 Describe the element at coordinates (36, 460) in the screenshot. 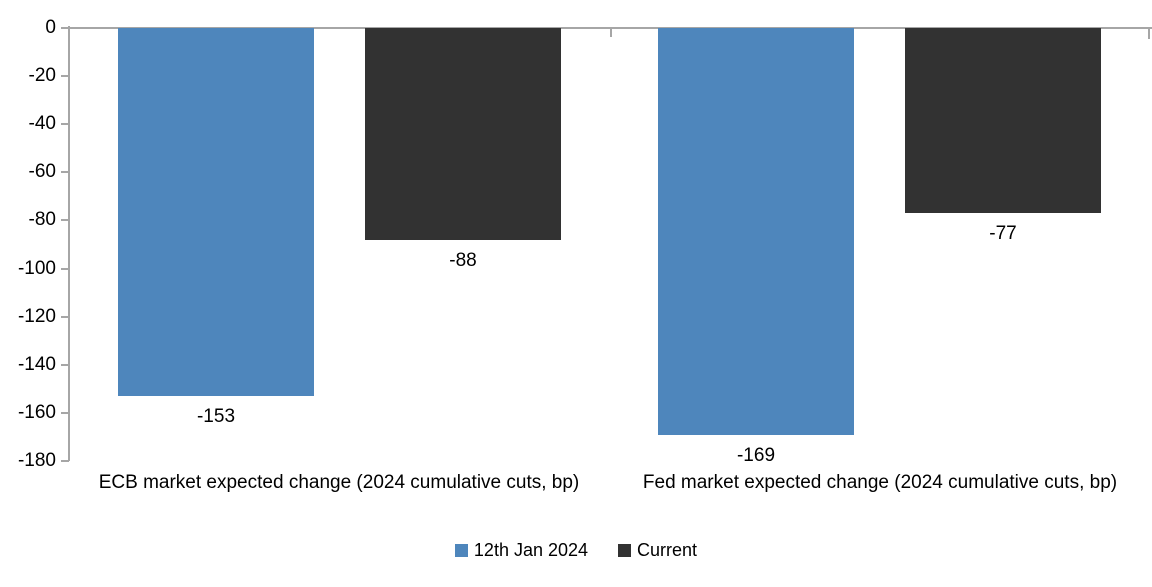

I see `y-tick-label: -180` at that location.